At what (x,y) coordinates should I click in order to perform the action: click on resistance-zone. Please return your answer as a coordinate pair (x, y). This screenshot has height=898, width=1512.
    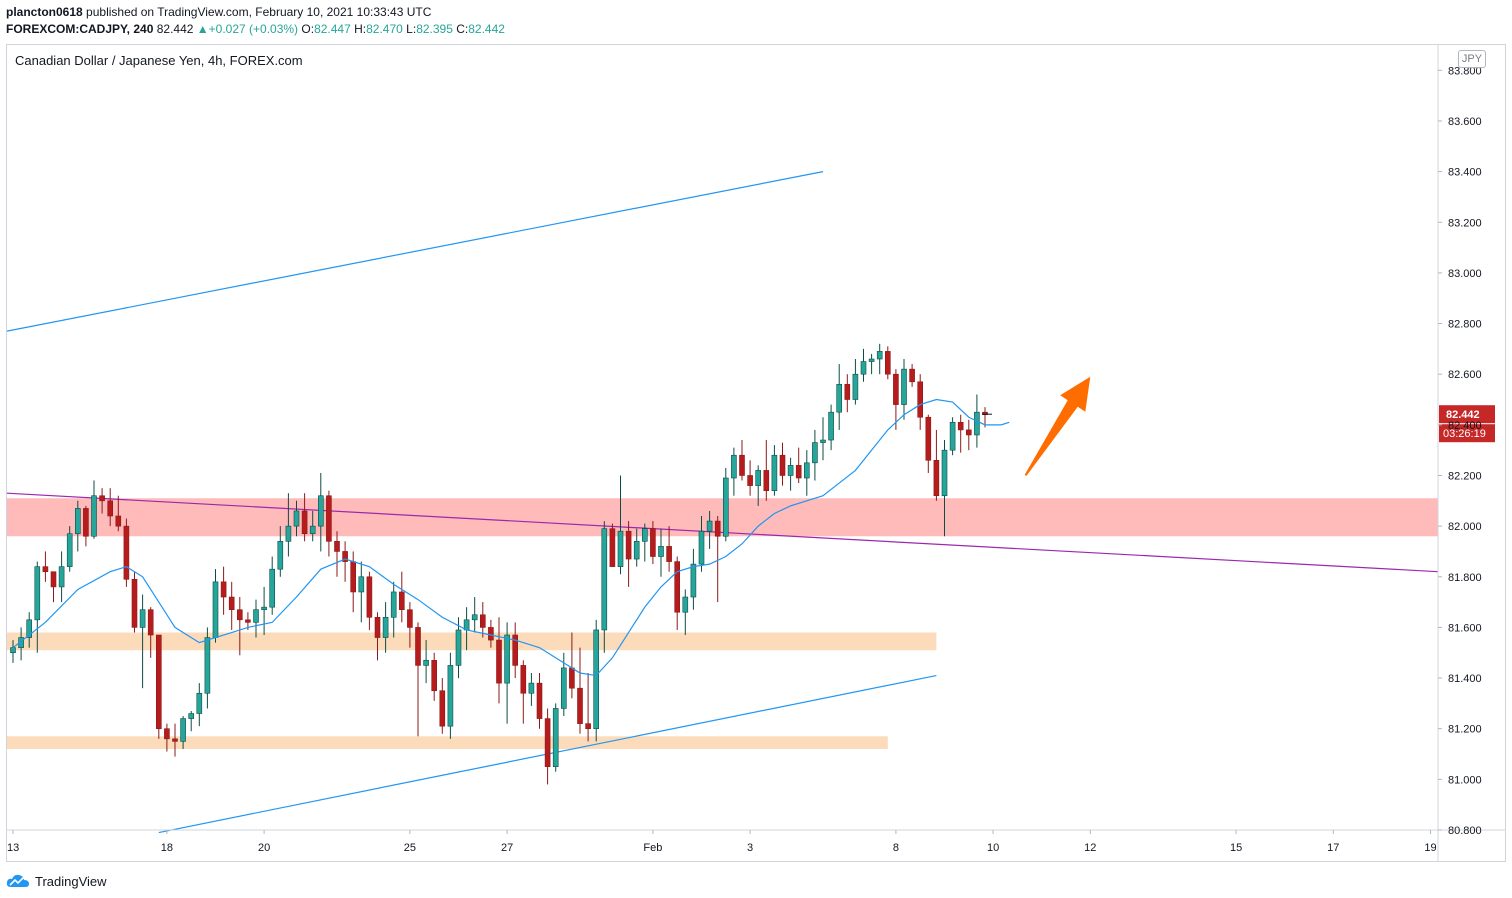
    Looking at the image, I should click on (722, 517).